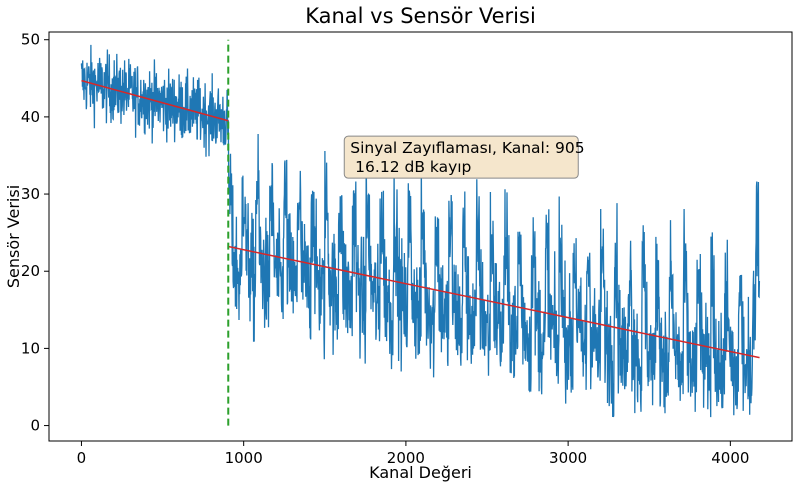 The height and width of the screenshot is (487, 800). What do you see at coordinates (406, 458) in the screenshot?
I see `x-tick-label: 2000` at bounding box center [406, 458].